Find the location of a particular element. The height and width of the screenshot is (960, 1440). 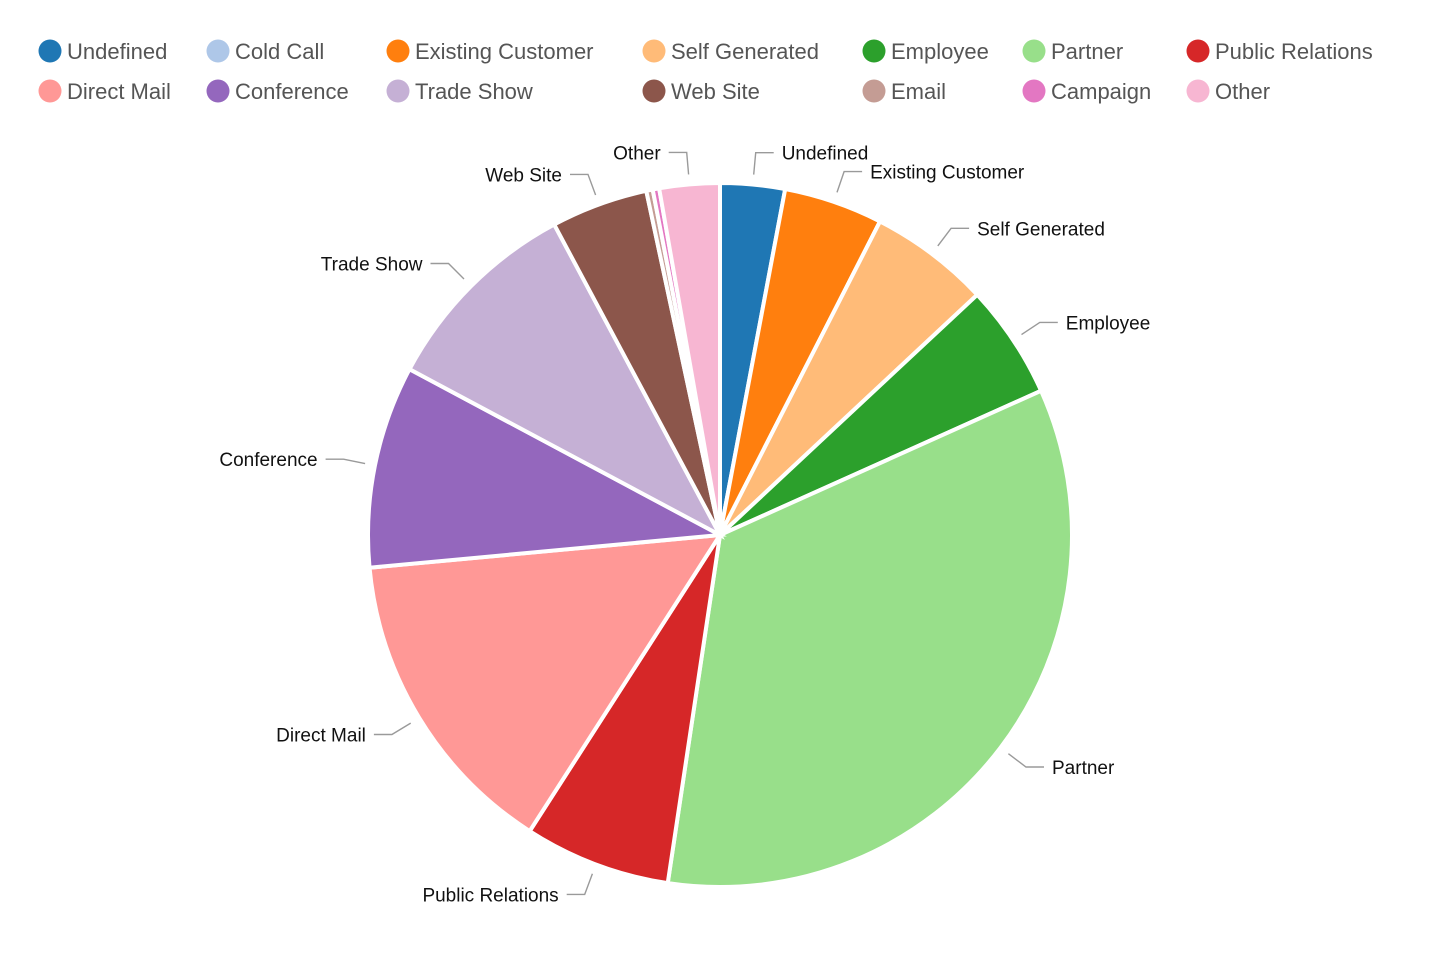

legend-item-direct-mail: Direct Mail is located at coordinates (104, 91).